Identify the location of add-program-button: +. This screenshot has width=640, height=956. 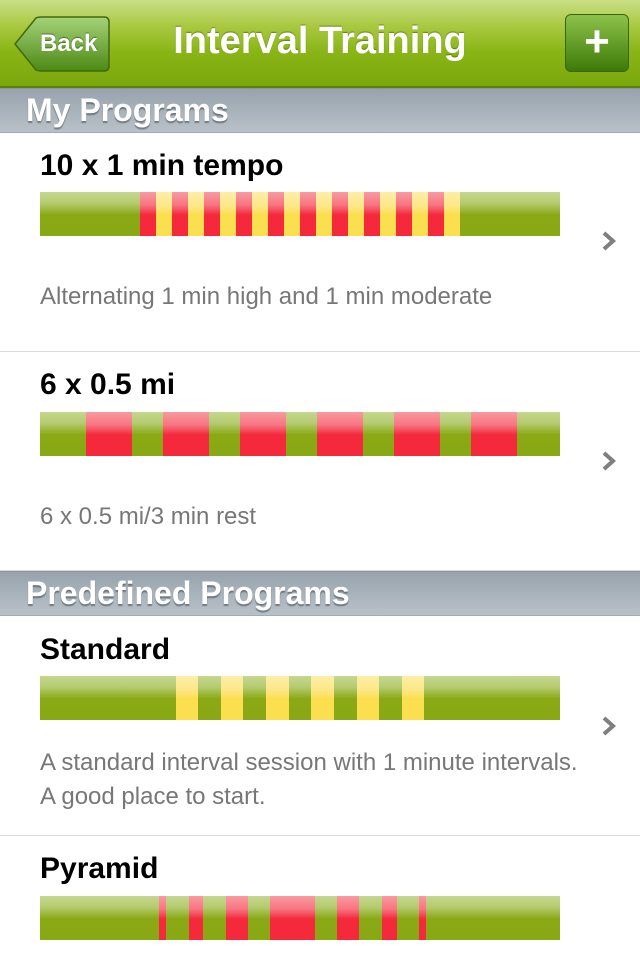
(597, 43).